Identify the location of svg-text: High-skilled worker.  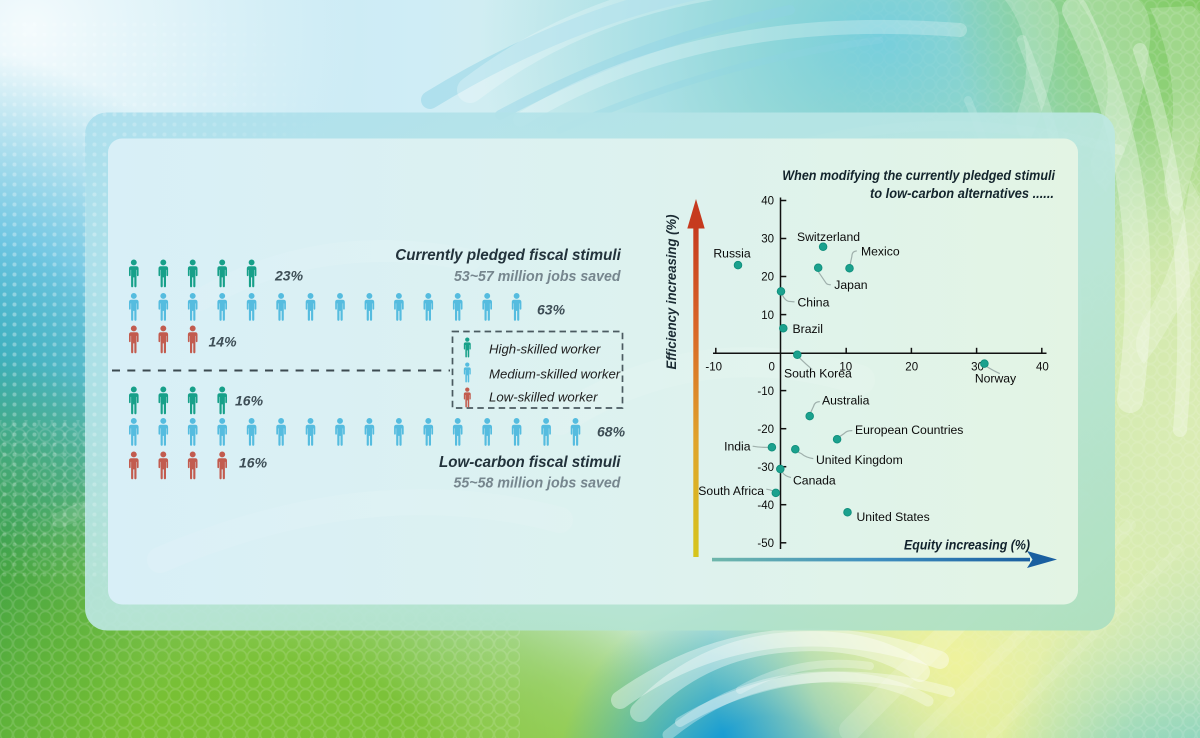
(545, 349).